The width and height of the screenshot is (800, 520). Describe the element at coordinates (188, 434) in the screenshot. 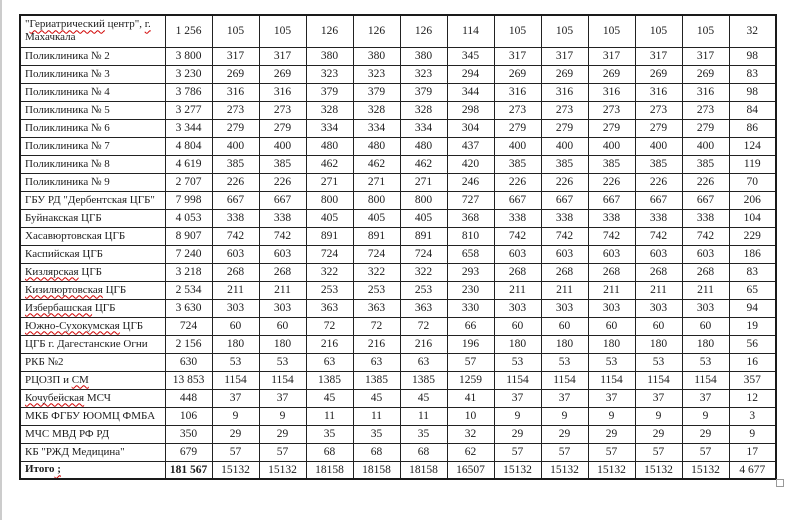

I see `cell-value: 350` at that location.